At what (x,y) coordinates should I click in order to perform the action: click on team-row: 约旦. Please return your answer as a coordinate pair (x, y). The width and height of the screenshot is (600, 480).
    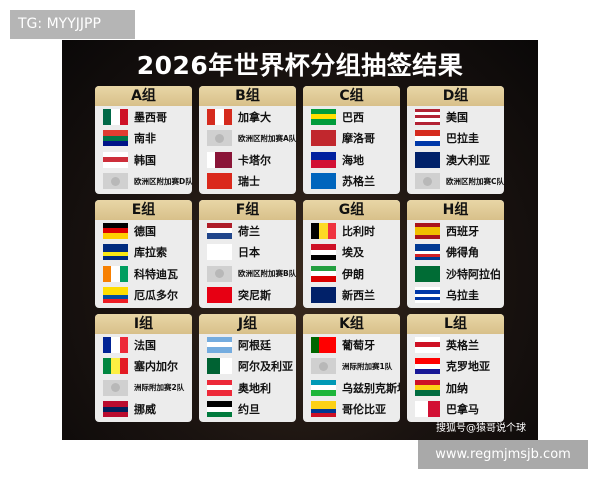
    Looking at the image, I should click on (247, 410).